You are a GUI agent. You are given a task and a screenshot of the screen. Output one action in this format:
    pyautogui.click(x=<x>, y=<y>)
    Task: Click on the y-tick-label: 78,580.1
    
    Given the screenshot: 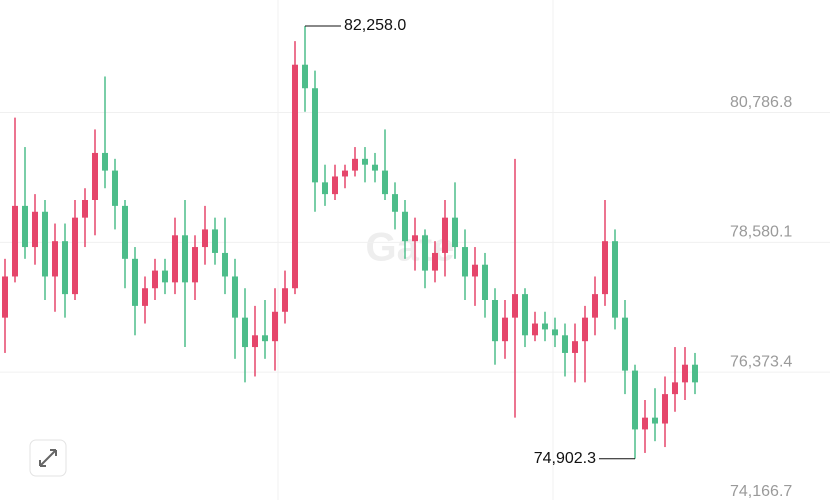 What is the action you would take?
    pyautogui.click(x=761, y=232)
    